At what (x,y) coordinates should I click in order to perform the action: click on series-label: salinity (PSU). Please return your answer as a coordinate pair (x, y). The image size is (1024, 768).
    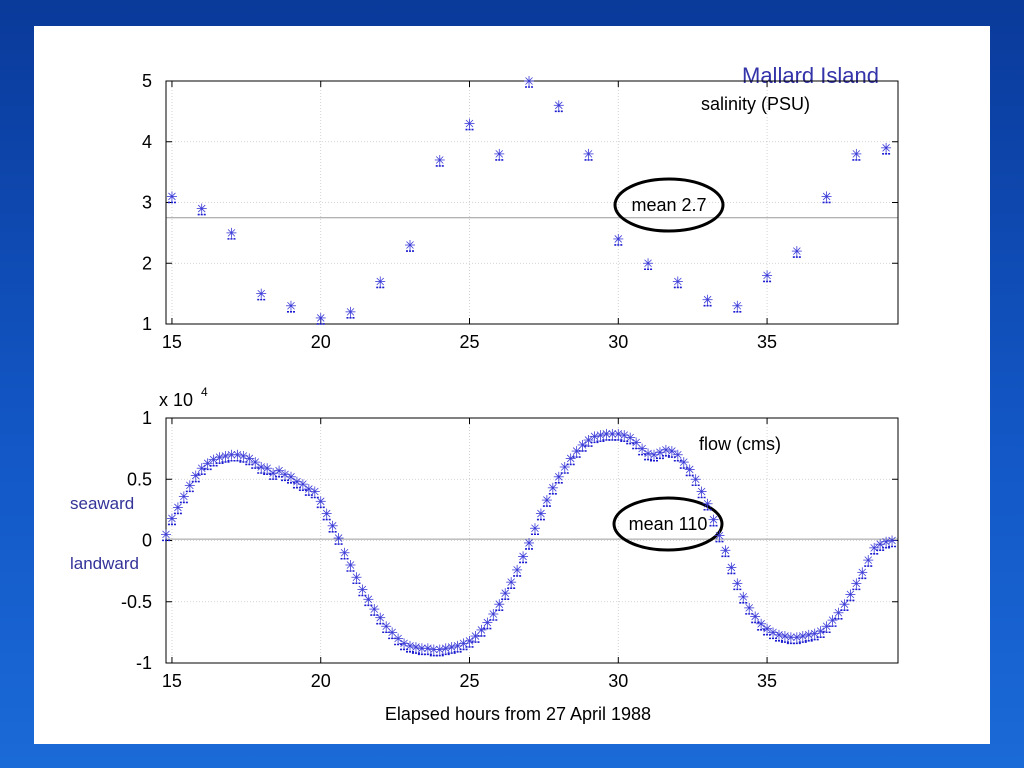
    Looking at the image, I should click on (755, 104).